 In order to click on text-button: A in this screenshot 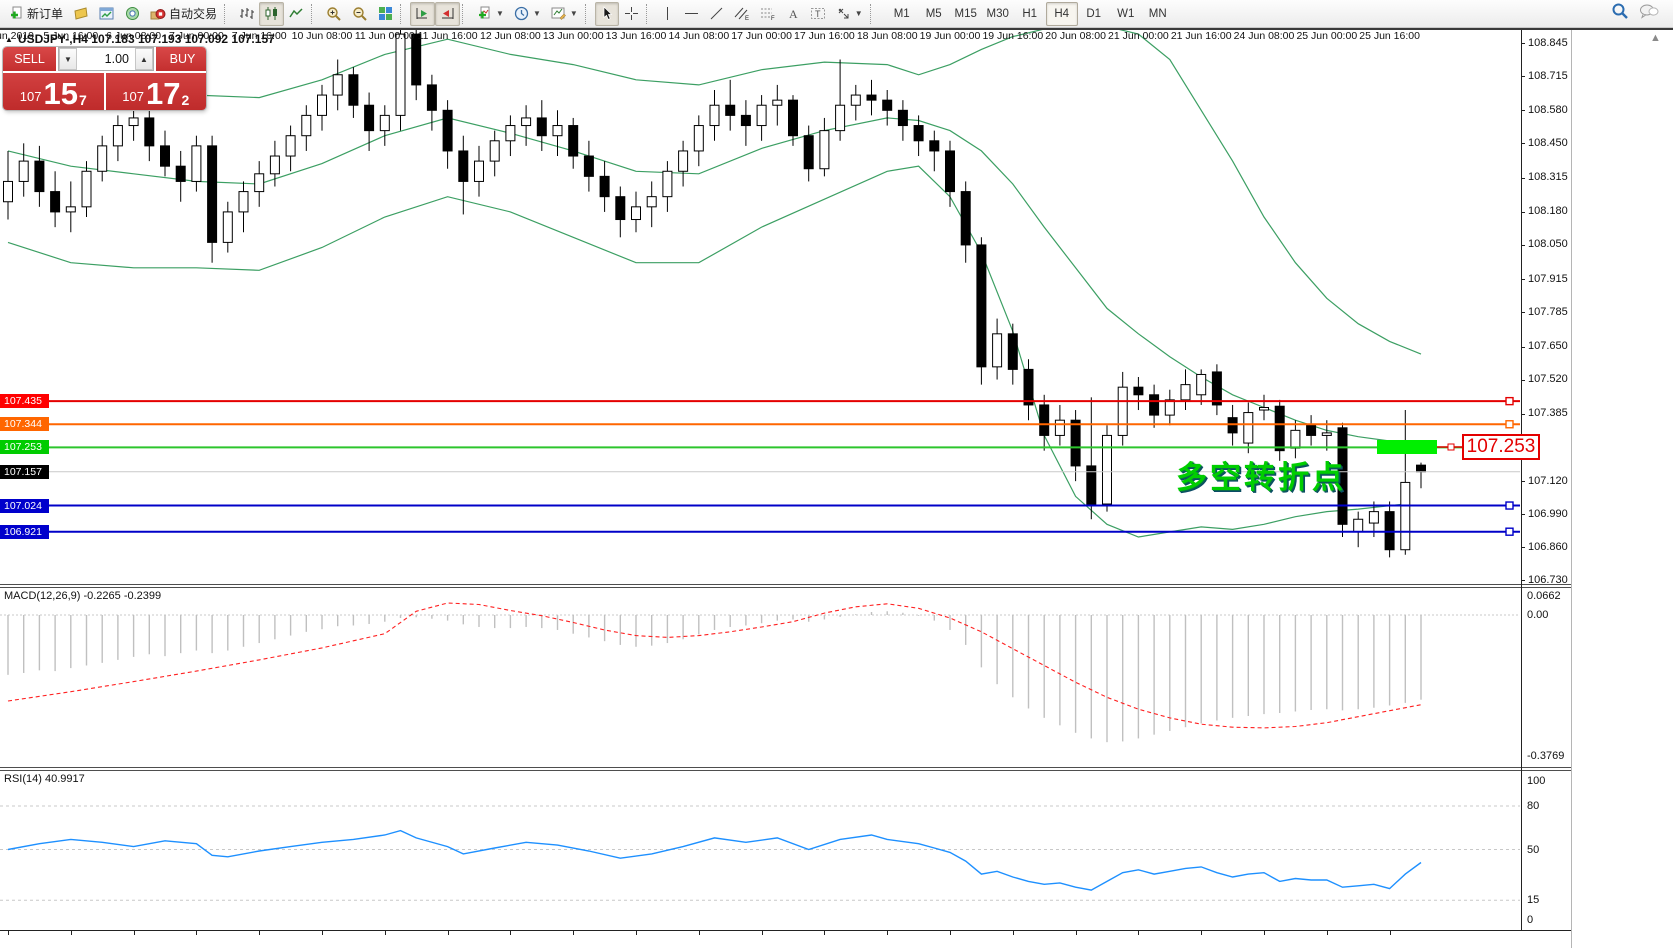, I will do `click(793, 14)`.